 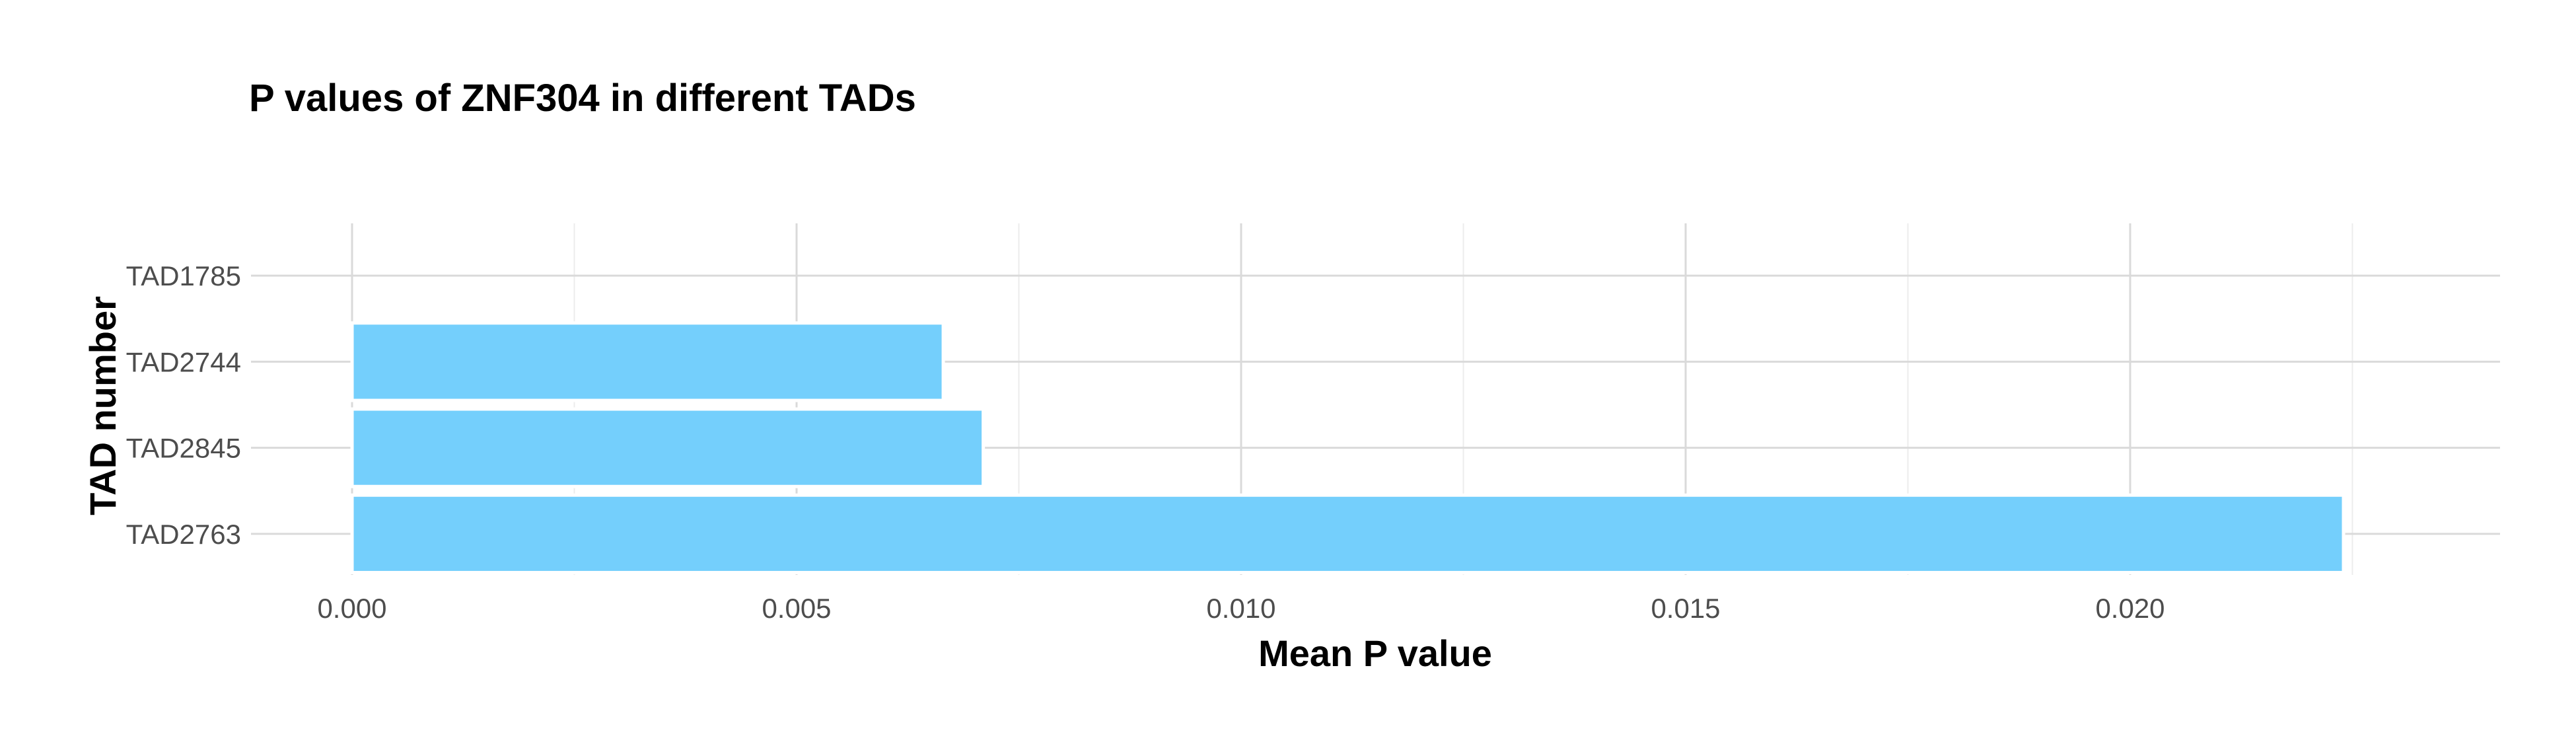 What do you see at coordinates (1685, 608) in the screenshot?
I see `x-tick-label: 0.015` at bounding box center [1685, 608].